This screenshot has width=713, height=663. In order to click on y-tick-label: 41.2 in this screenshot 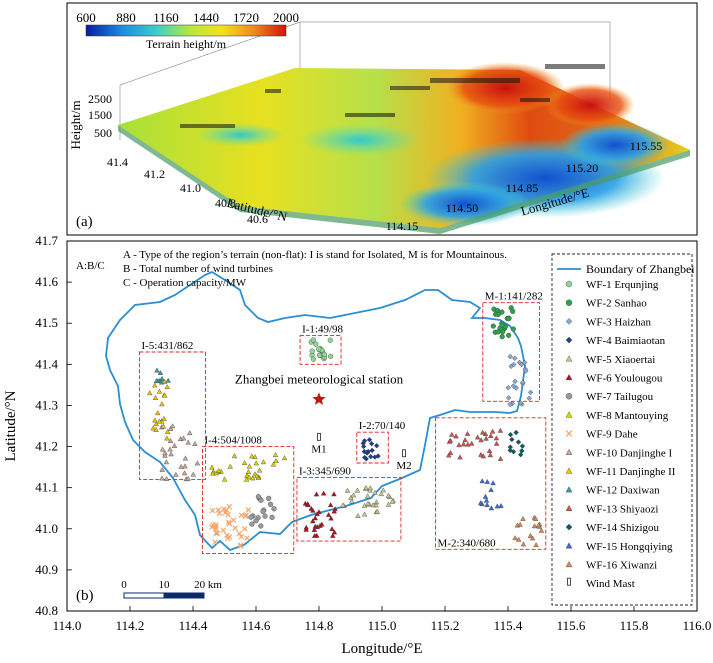, I will do `click(46, 446)`.